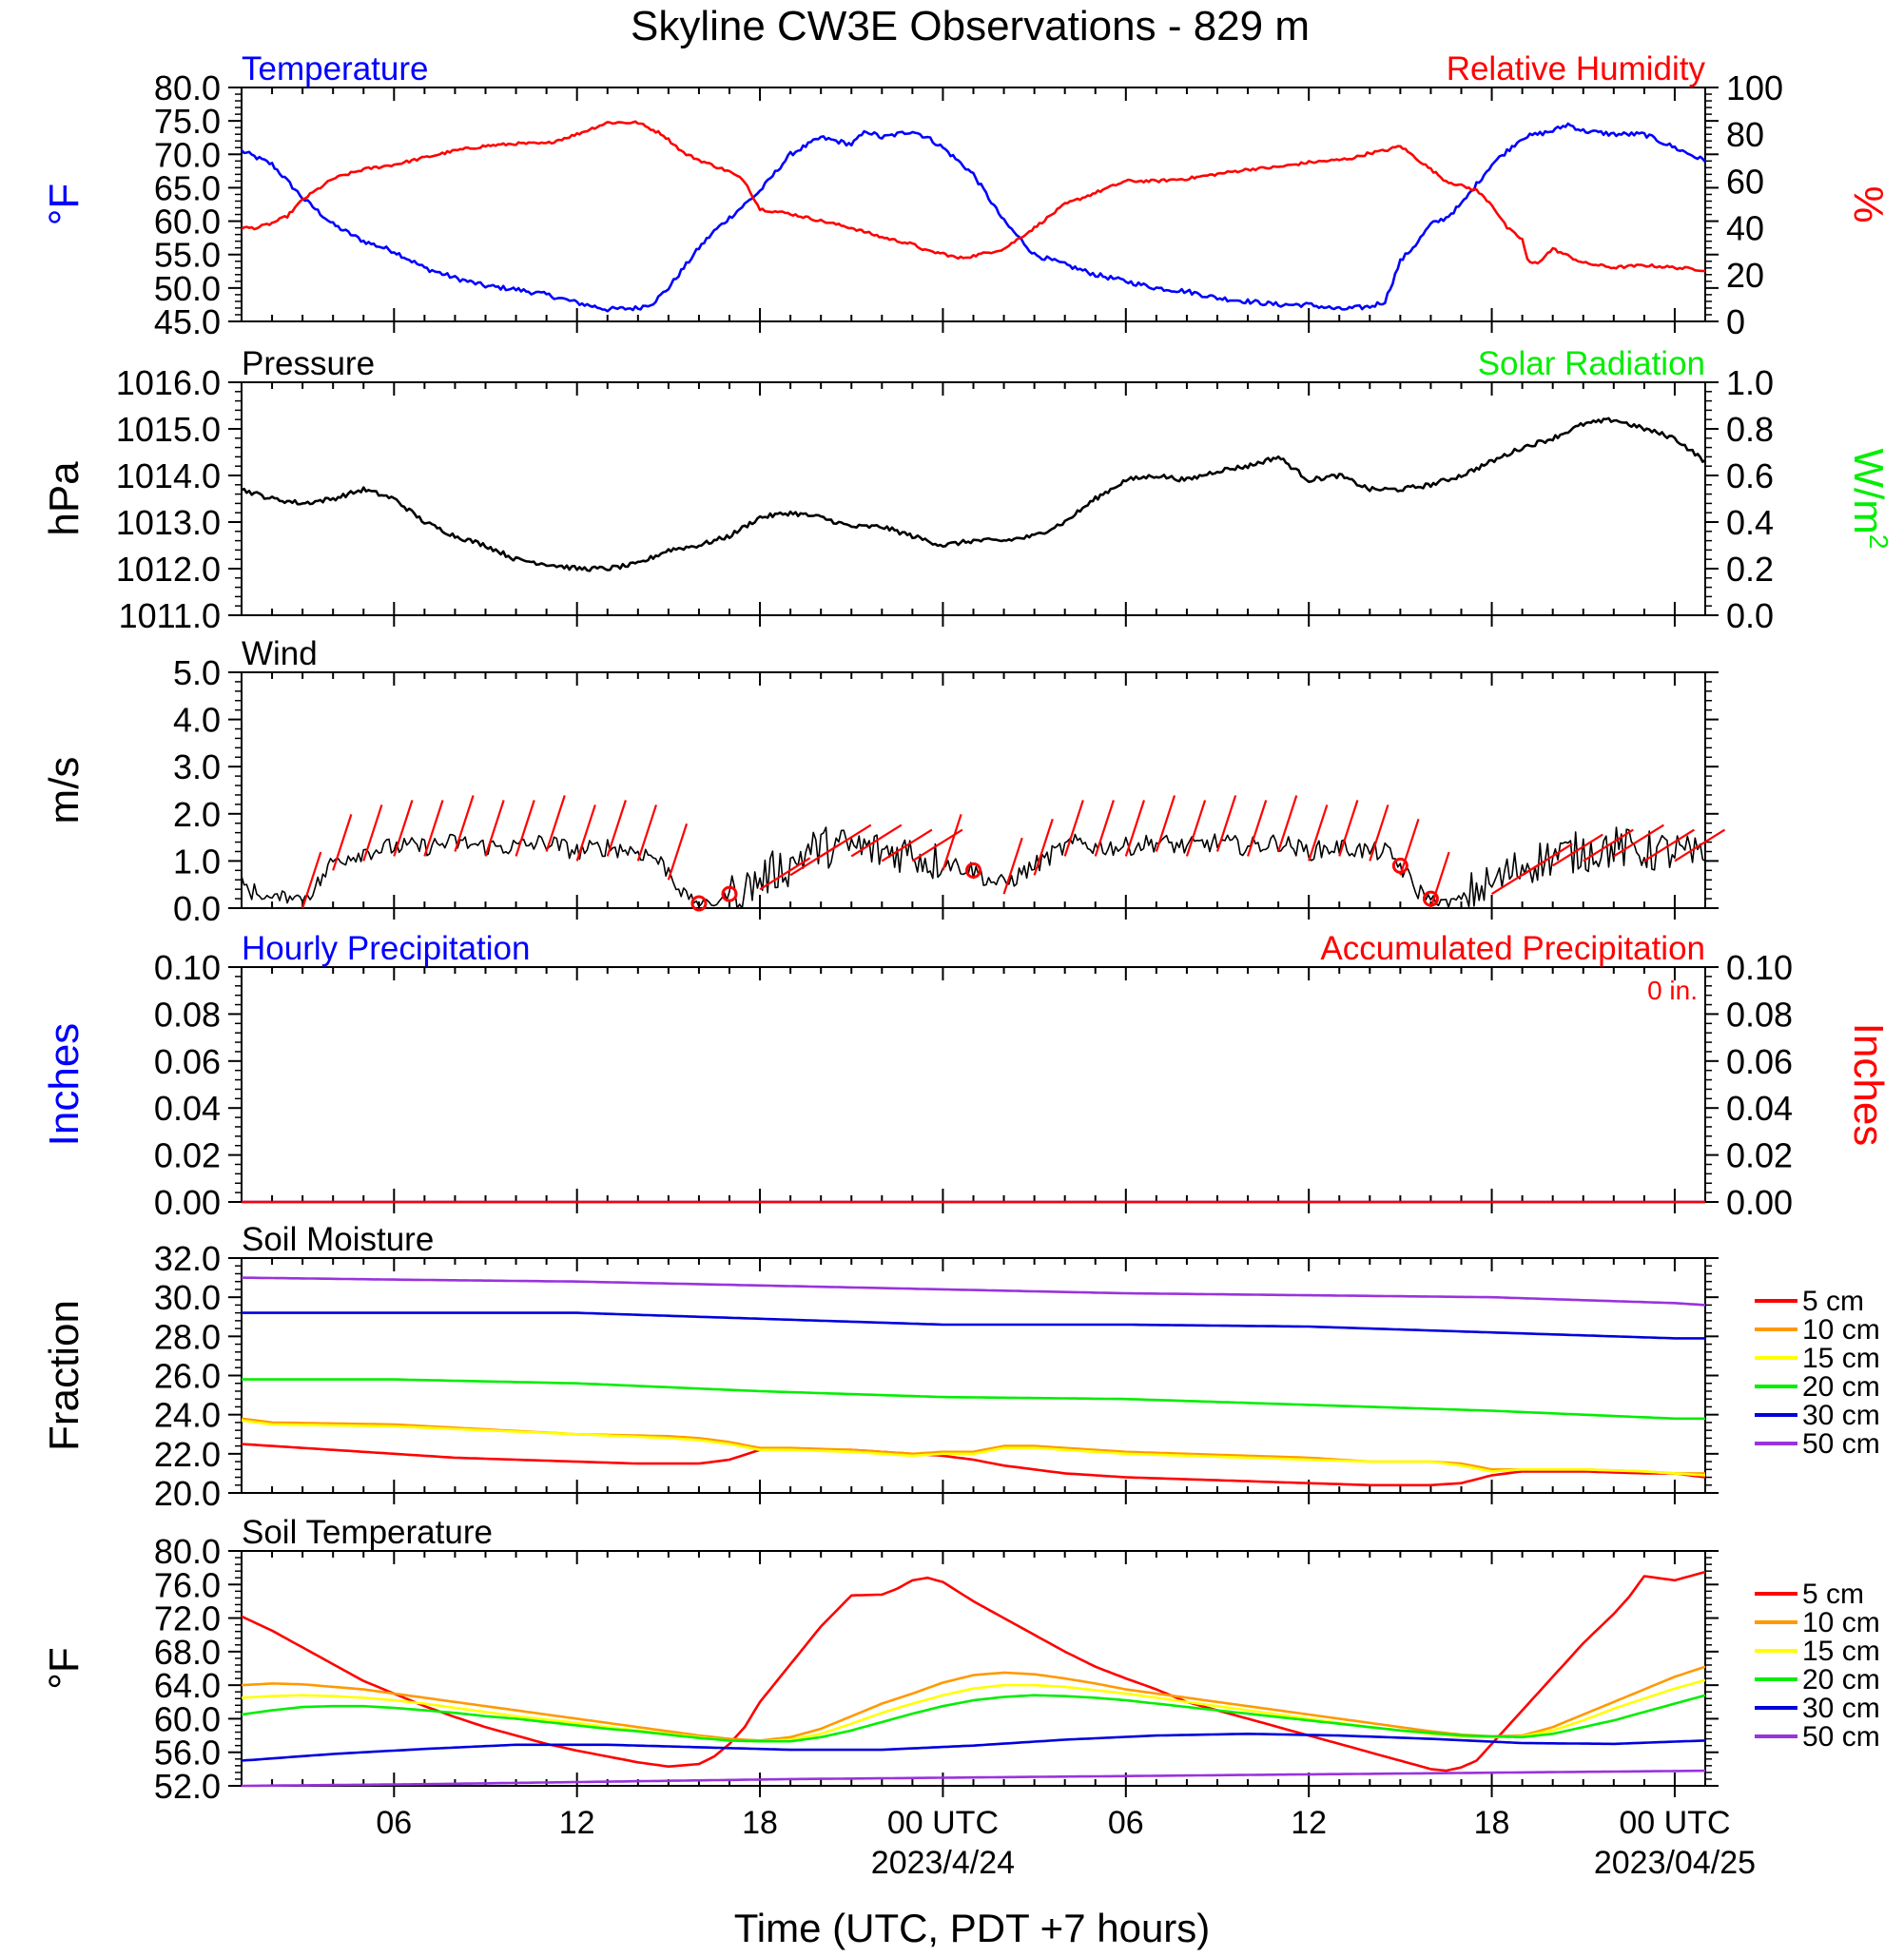 This screenshot has height=1957, width=1904. I want to click on y-tick-label-left: 3.0, so click(197, 766).